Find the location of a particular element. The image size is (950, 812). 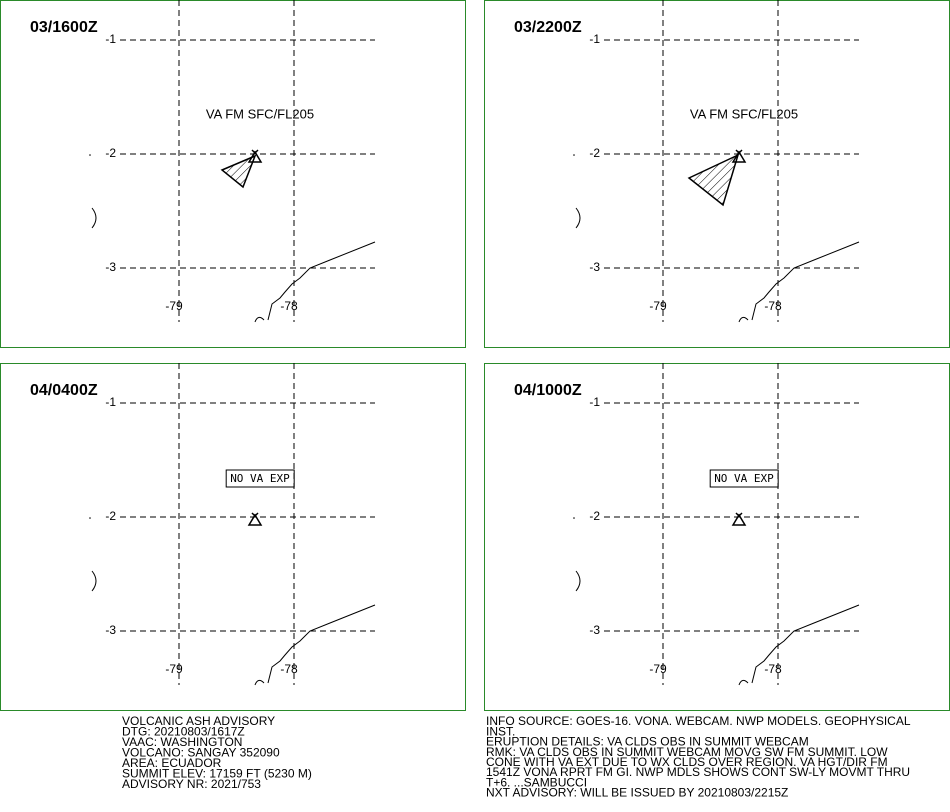

info-line: INST. is located at coordinates (500, 731).